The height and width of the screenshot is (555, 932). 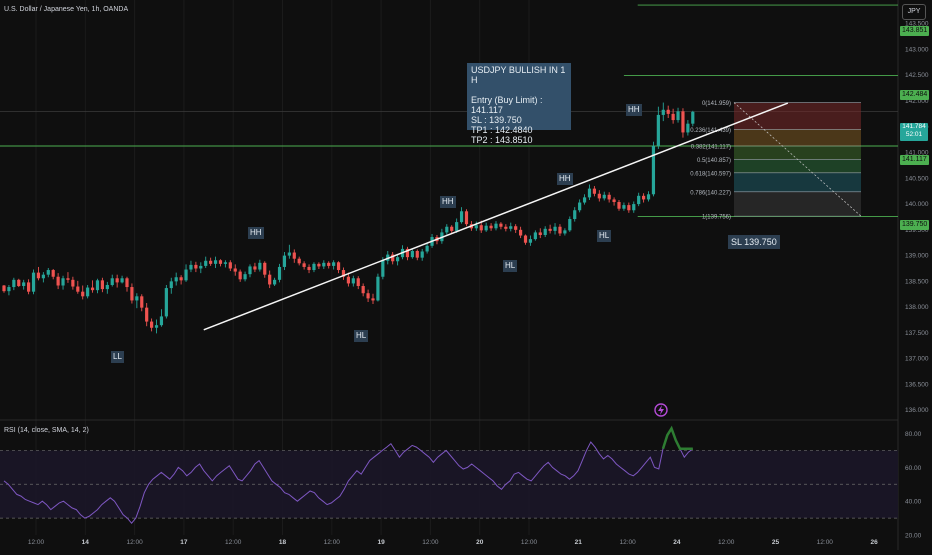 I want to click on markers, so click(x=661, y=410).